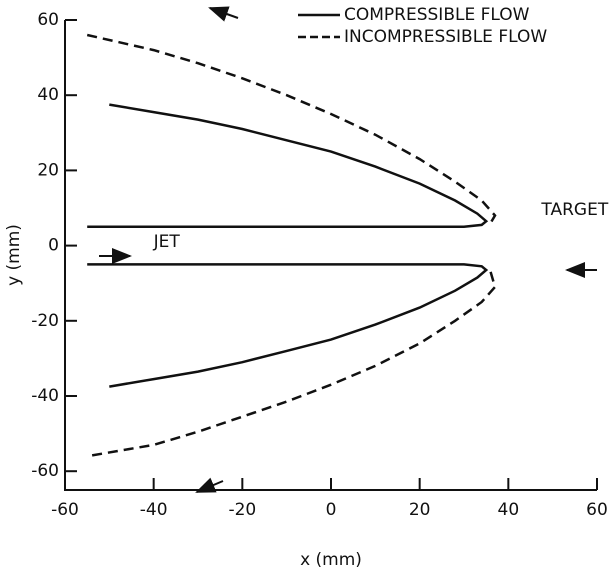 This screenshot has height=577, width=610. Describe the element at coordinates (65, 510) in the screenshot. I see `x-tick-label: -60` at that location.